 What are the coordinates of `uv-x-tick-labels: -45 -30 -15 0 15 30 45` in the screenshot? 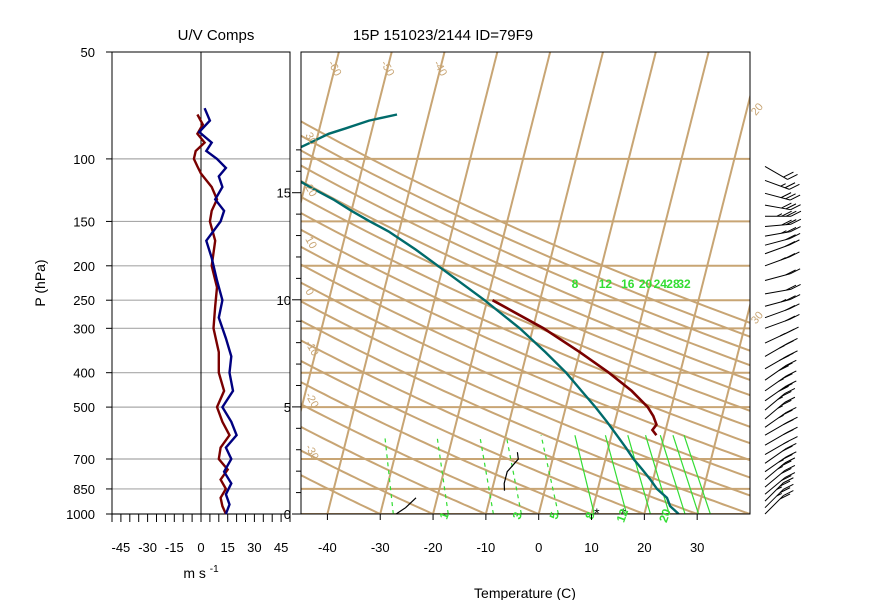 It's located at (201, 534).